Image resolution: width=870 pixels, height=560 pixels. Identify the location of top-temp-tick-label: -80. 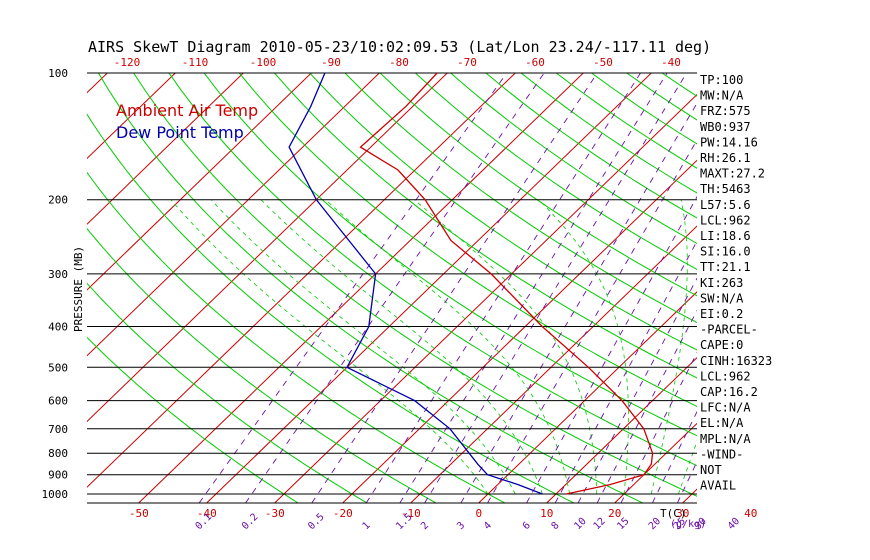
(399, 62).